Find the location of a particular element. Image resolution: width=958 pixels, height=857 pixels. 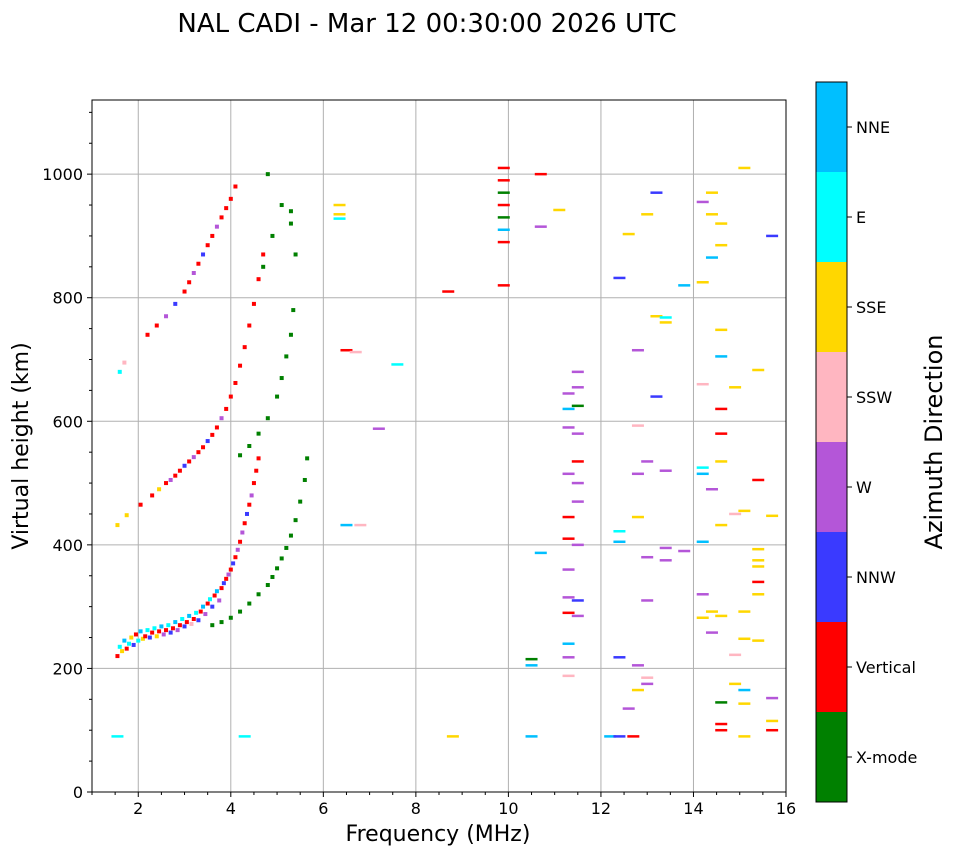

x-tick-label: 16 is located at coordinates (786, 808).